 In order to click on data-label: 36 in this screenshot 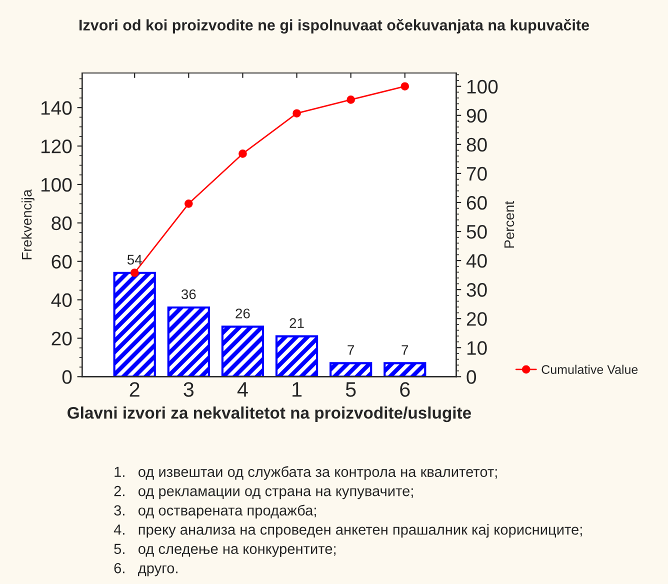, I will do `click(188, 294)`.